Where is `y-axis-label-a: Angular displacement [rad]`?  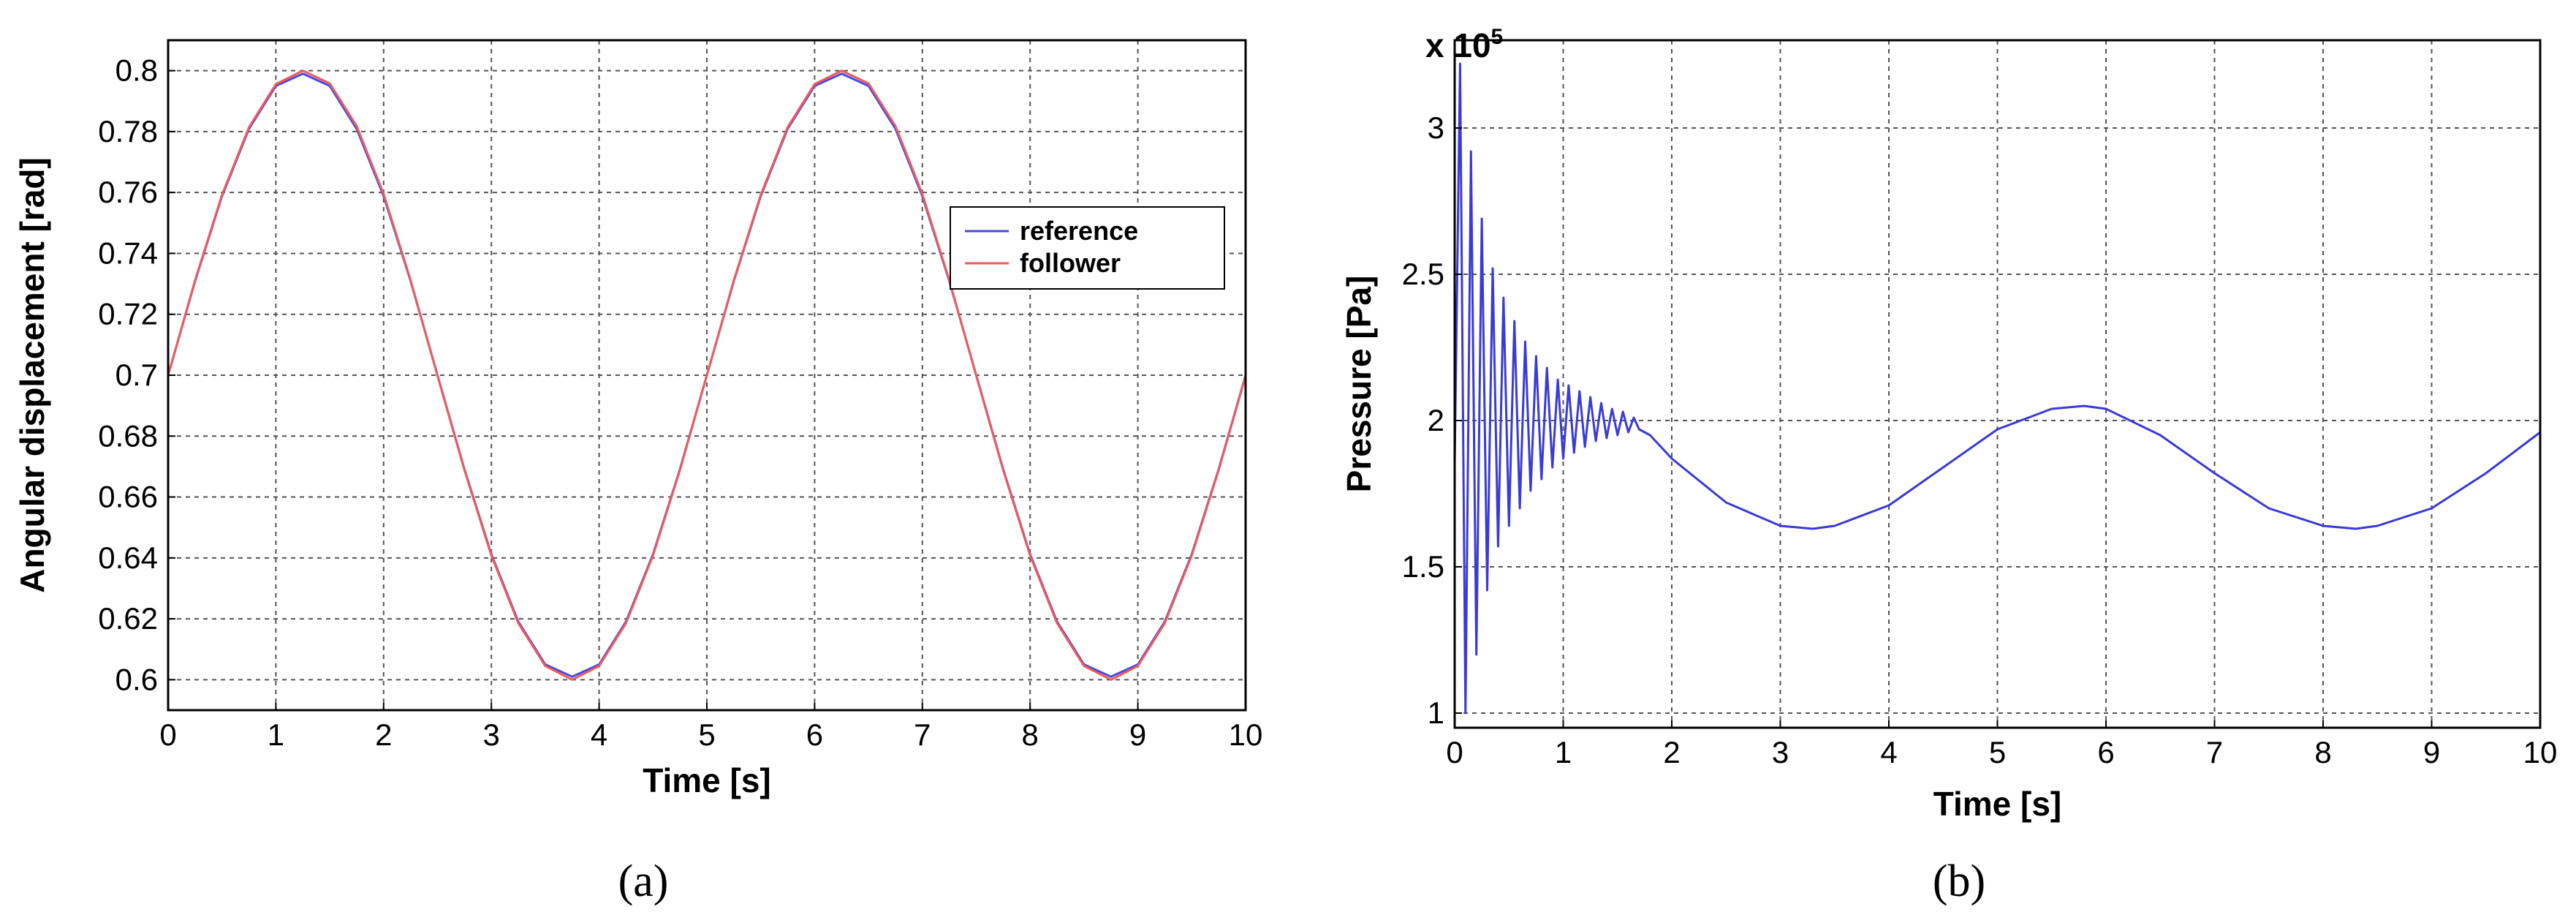 y-axis-label-a: Angular displacement [rad] is located at coordinates (32, 375).